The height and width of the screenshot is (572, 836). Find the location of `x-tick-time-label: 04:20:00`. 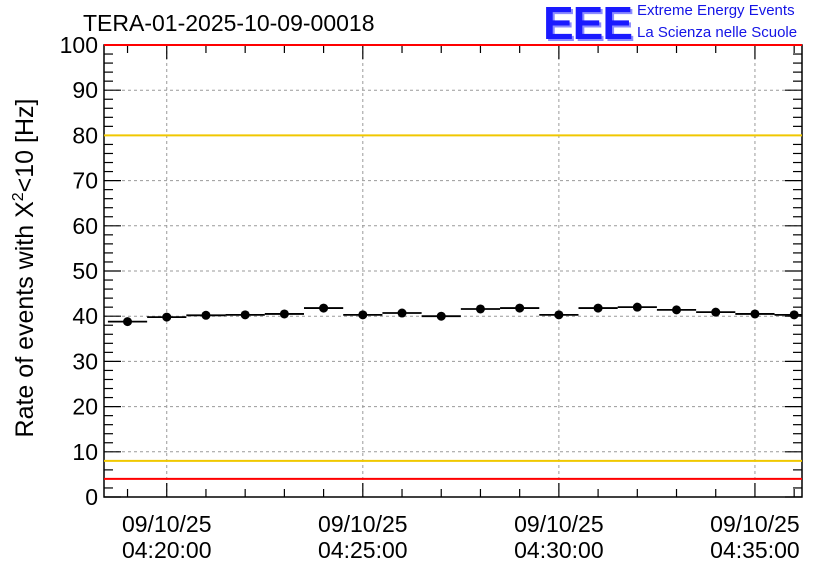

x-tick-time-label: 04:20:00 is located at coordinates (167, 550).